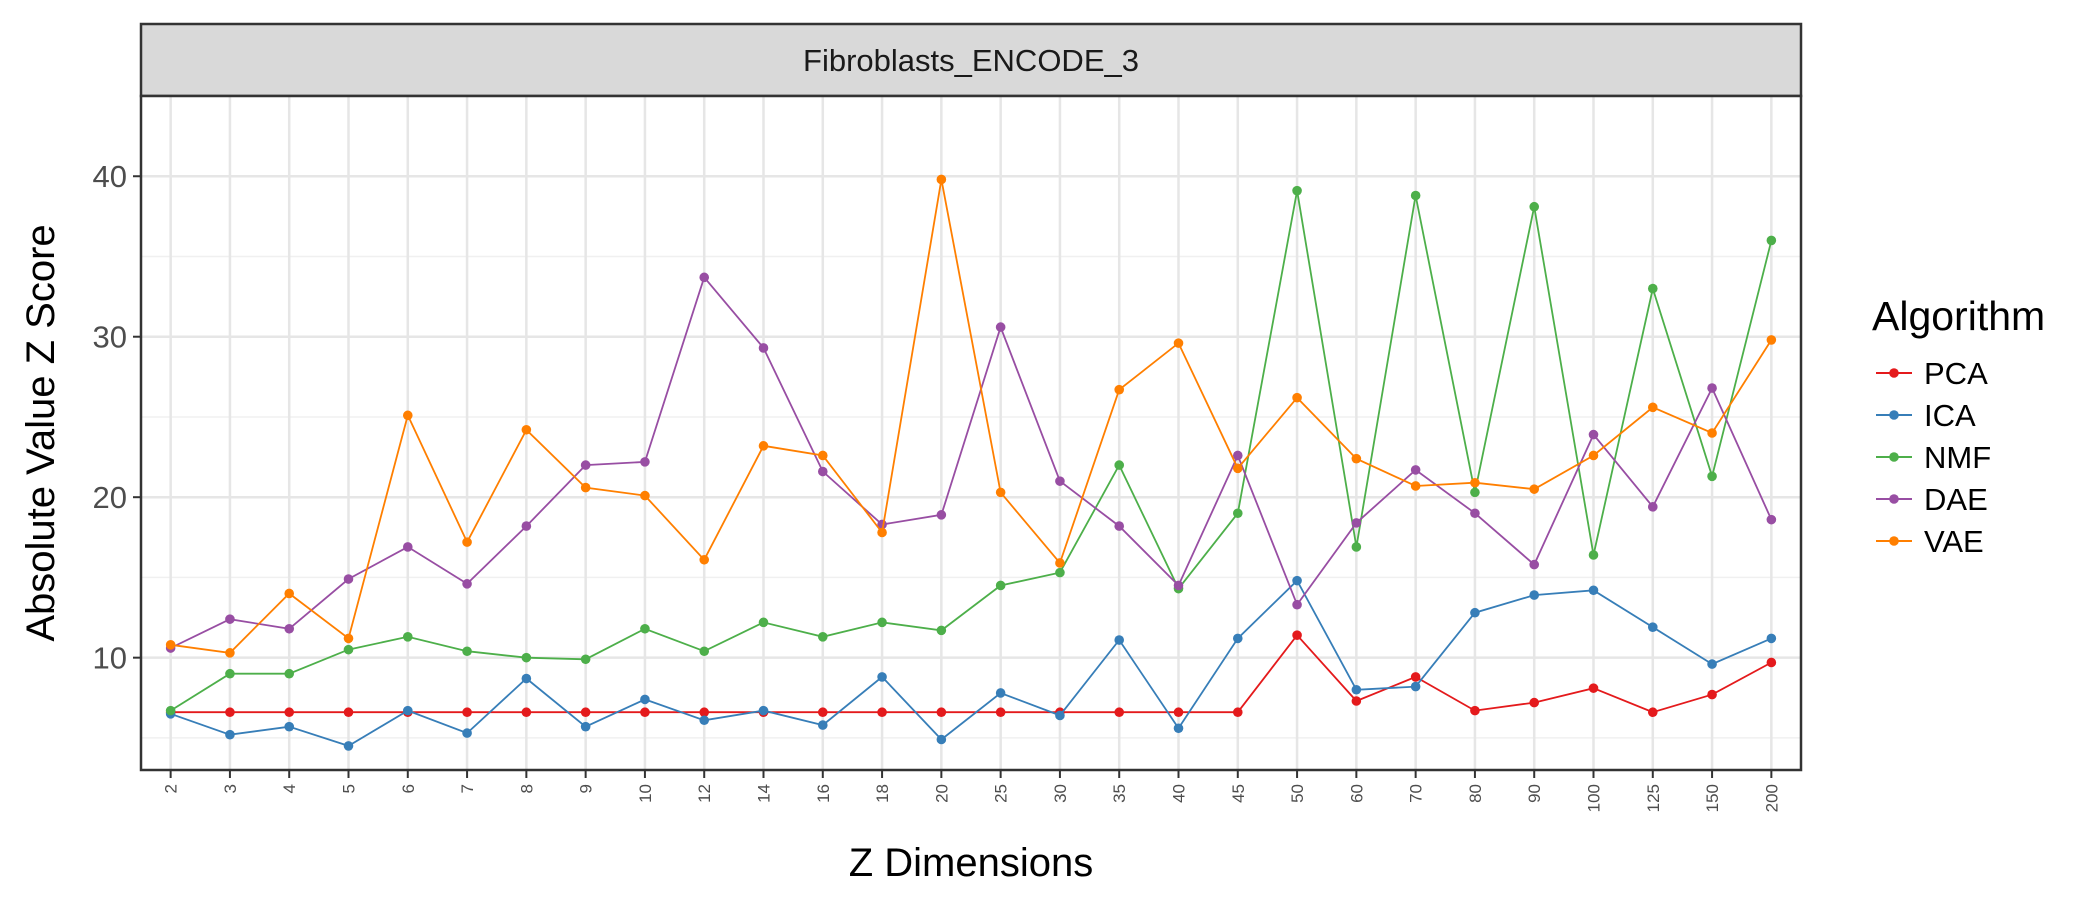 The height and width of the screenshot is (900, 2100). I want to click on legend-item: NMF, so click(1933, 457).